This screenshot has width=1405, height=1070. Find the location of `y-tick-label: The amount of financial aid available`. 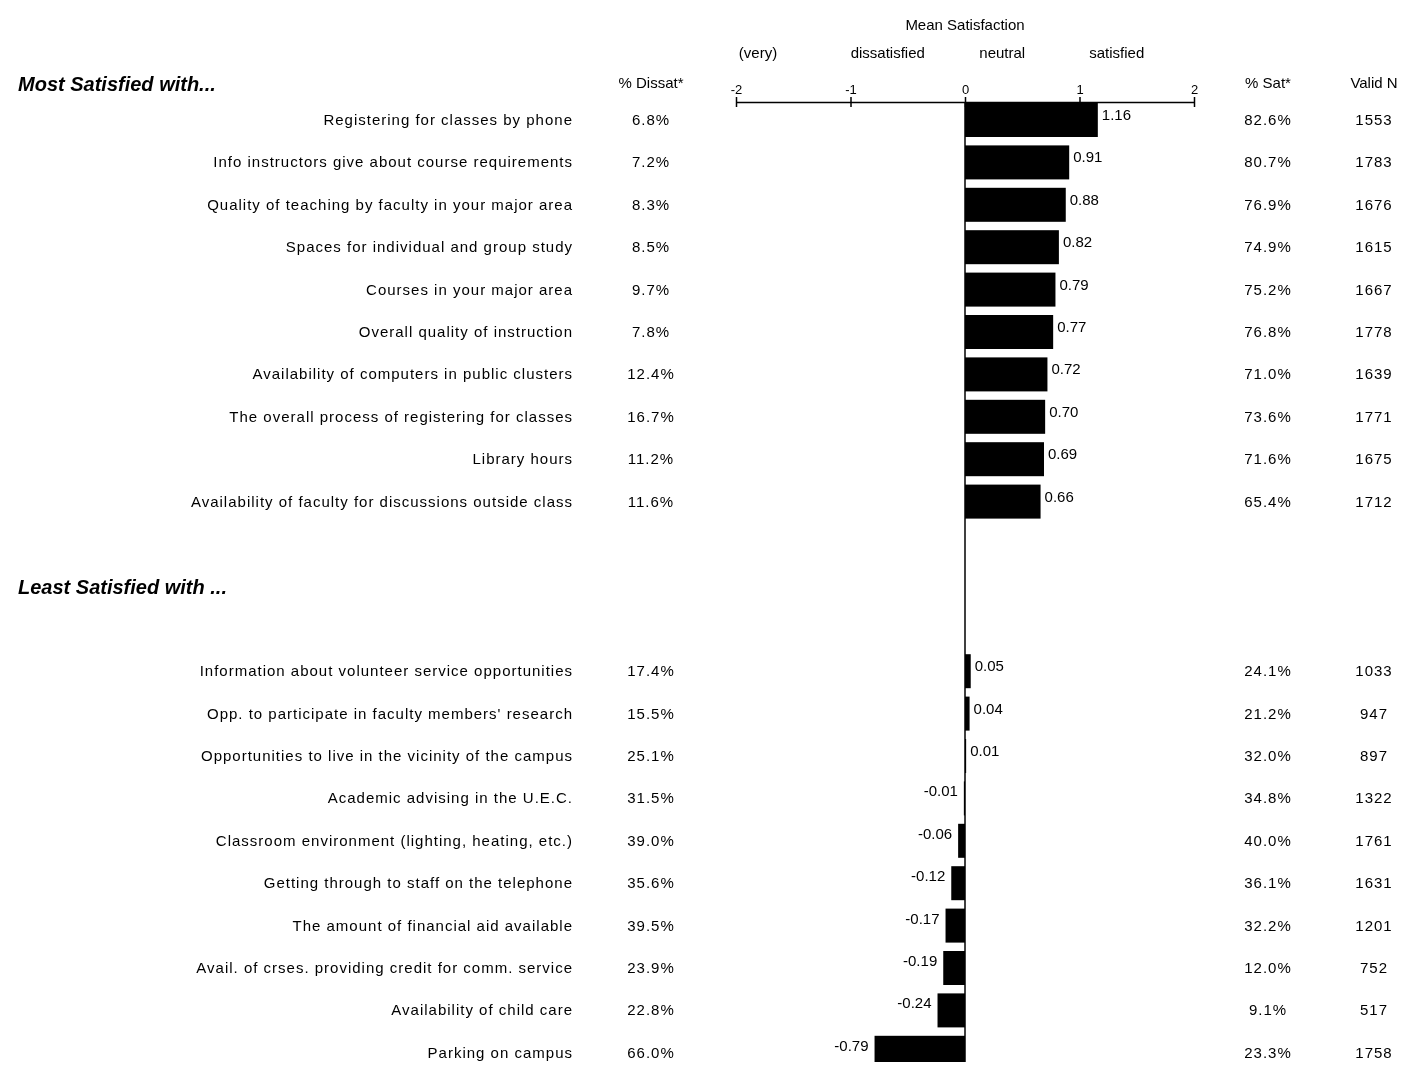

y-tick-label: The amount of financial aid available is located at coordinates (432, 925).